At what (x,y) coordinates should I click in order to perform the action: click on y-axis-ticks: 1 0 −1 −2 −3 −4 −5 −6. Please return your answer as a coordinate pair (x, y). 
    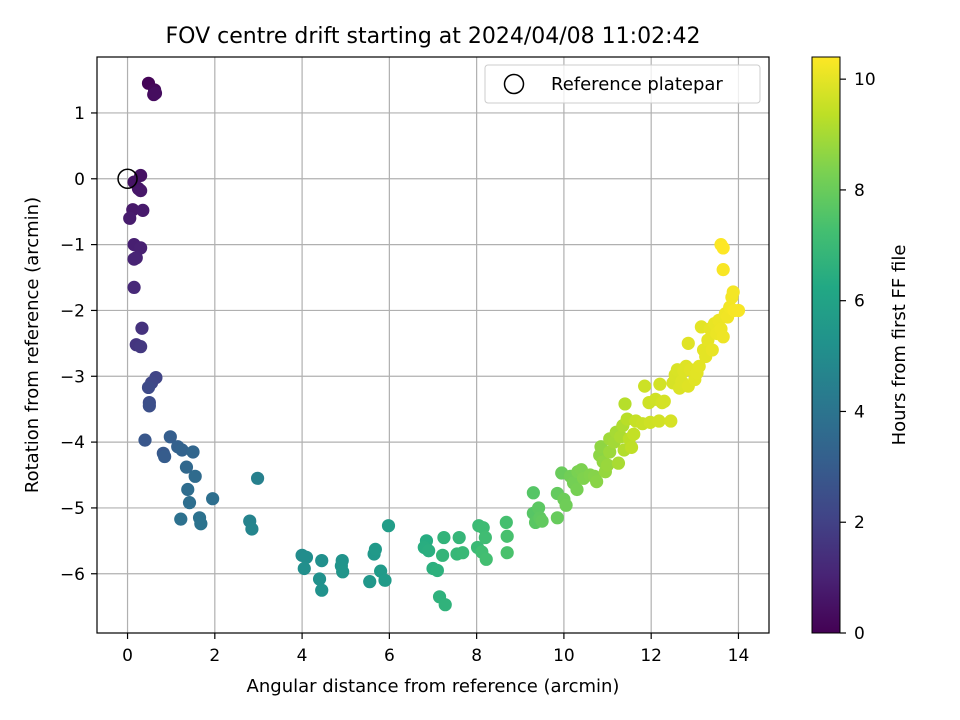
    Looking at the image, I should click on (78, 344).